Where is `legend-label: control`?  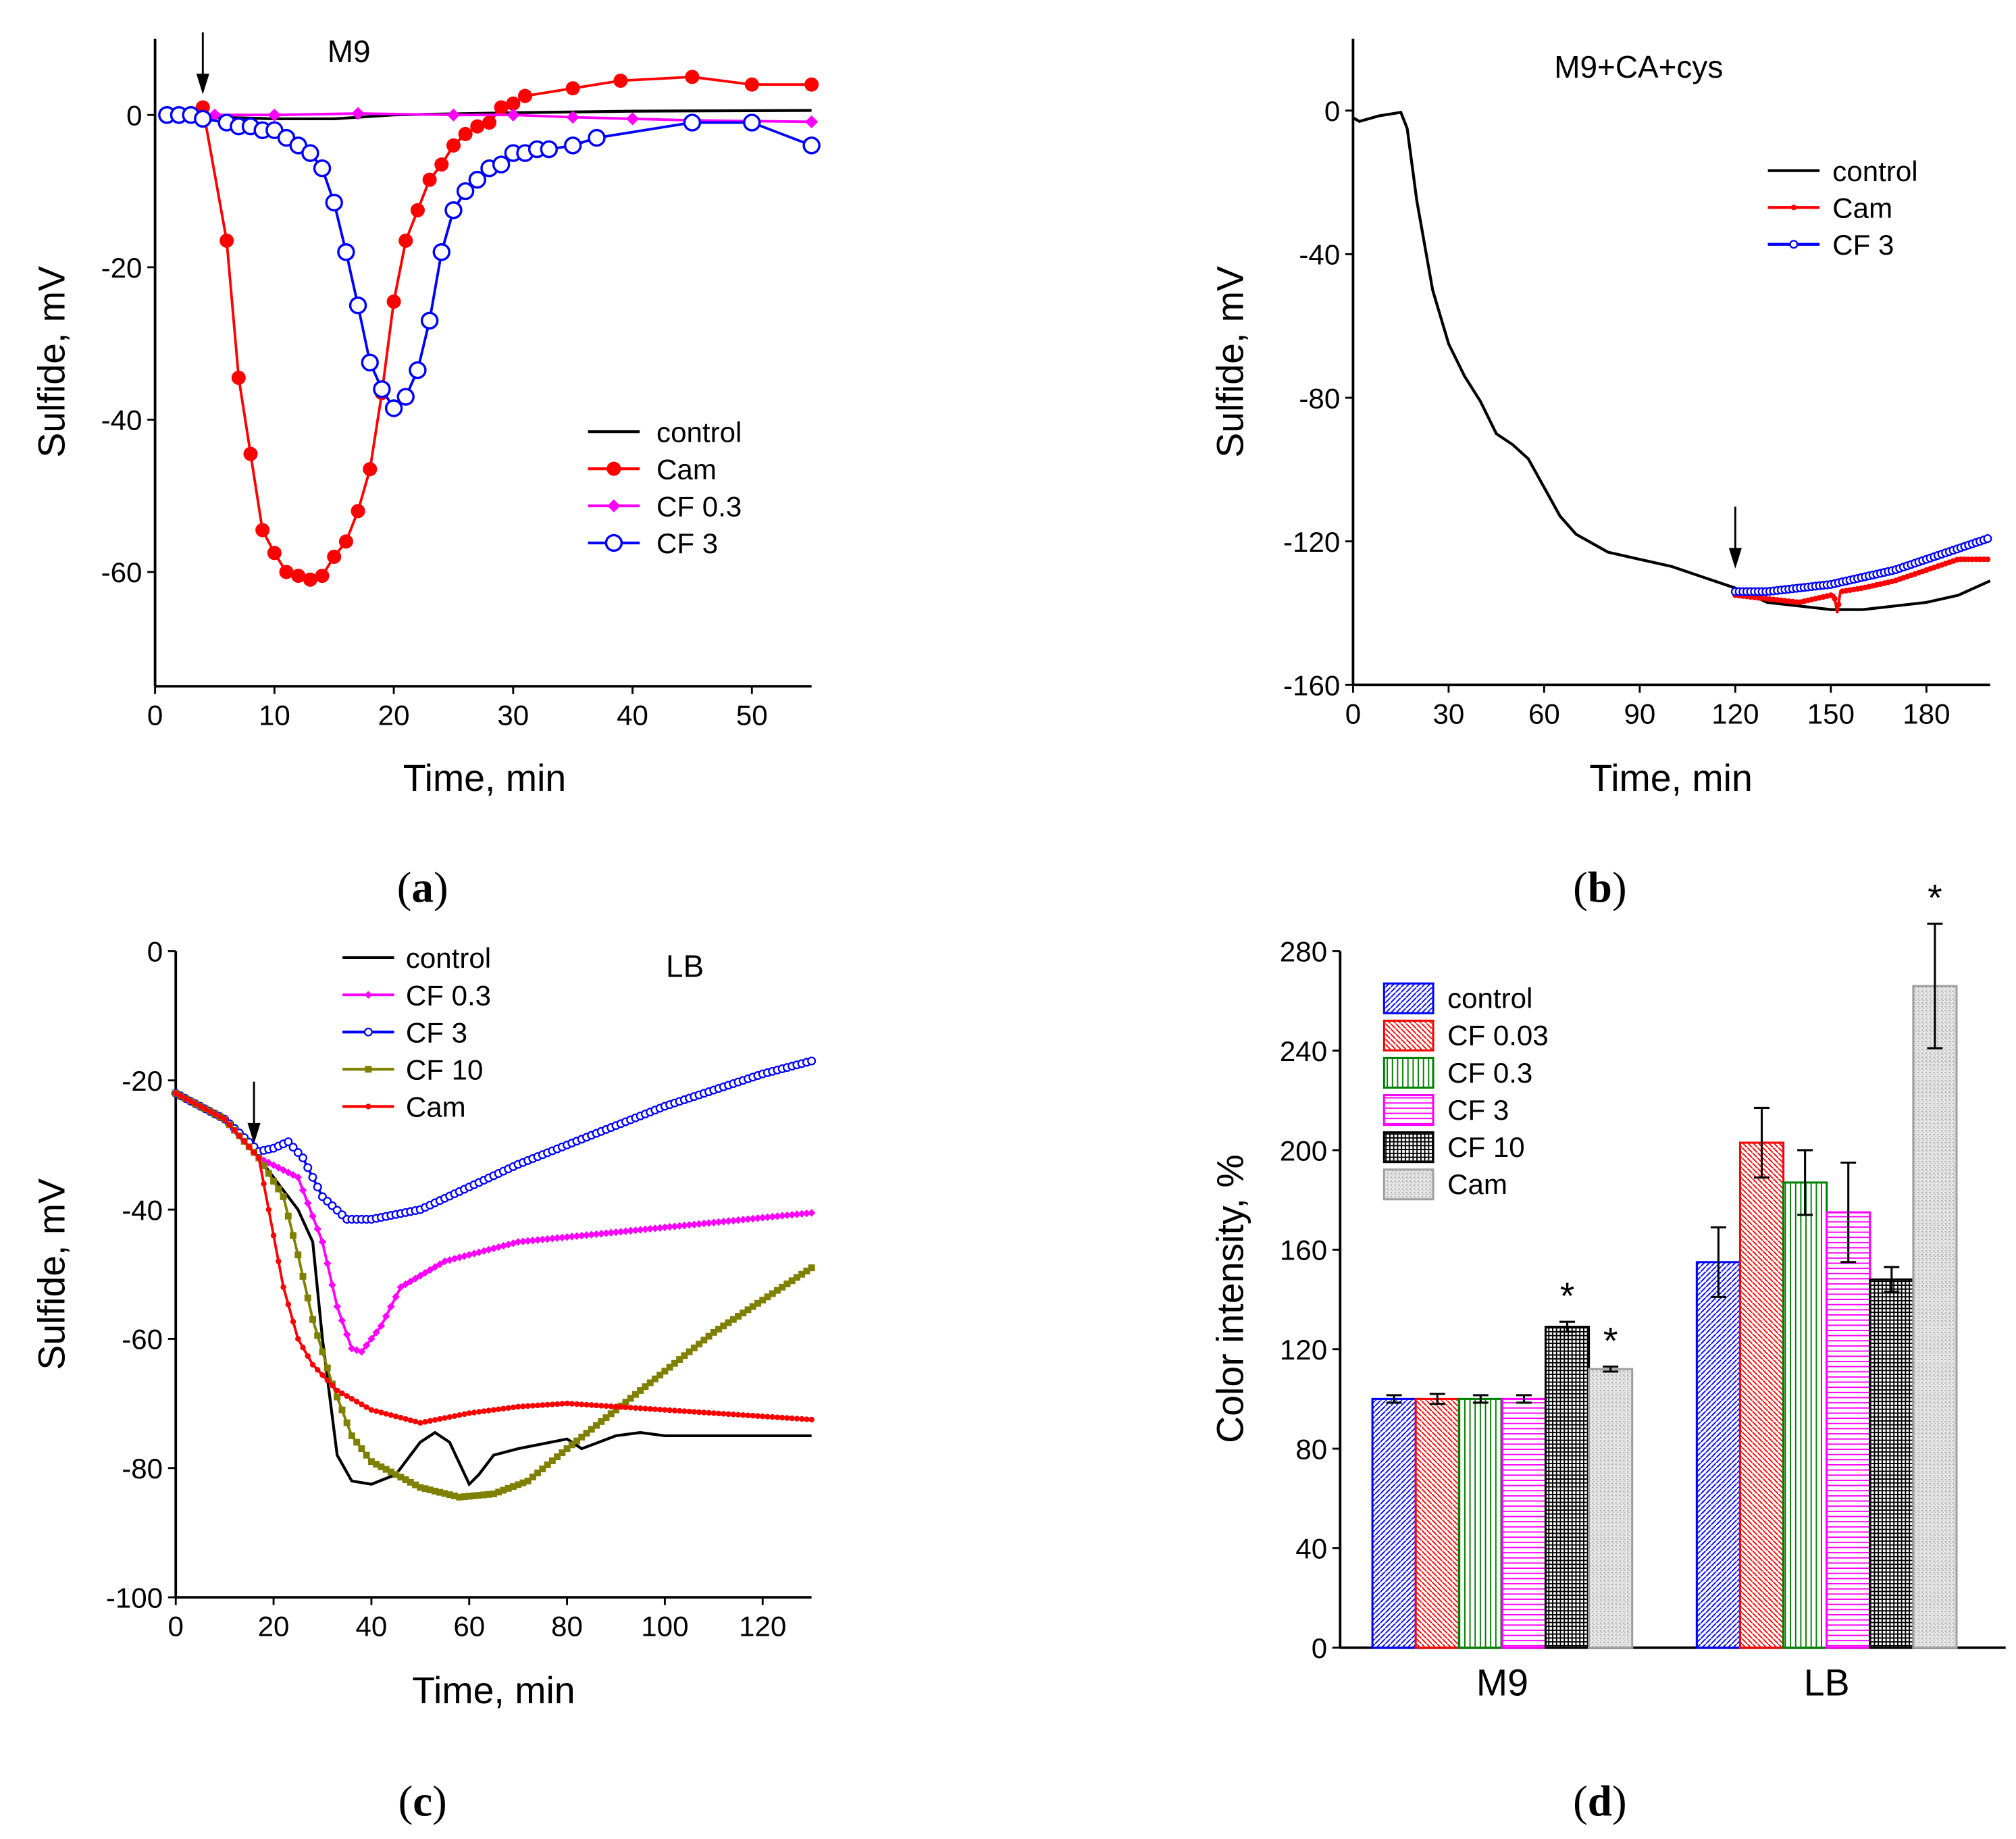 legend-label: control is located at coordinates (1489, 999).